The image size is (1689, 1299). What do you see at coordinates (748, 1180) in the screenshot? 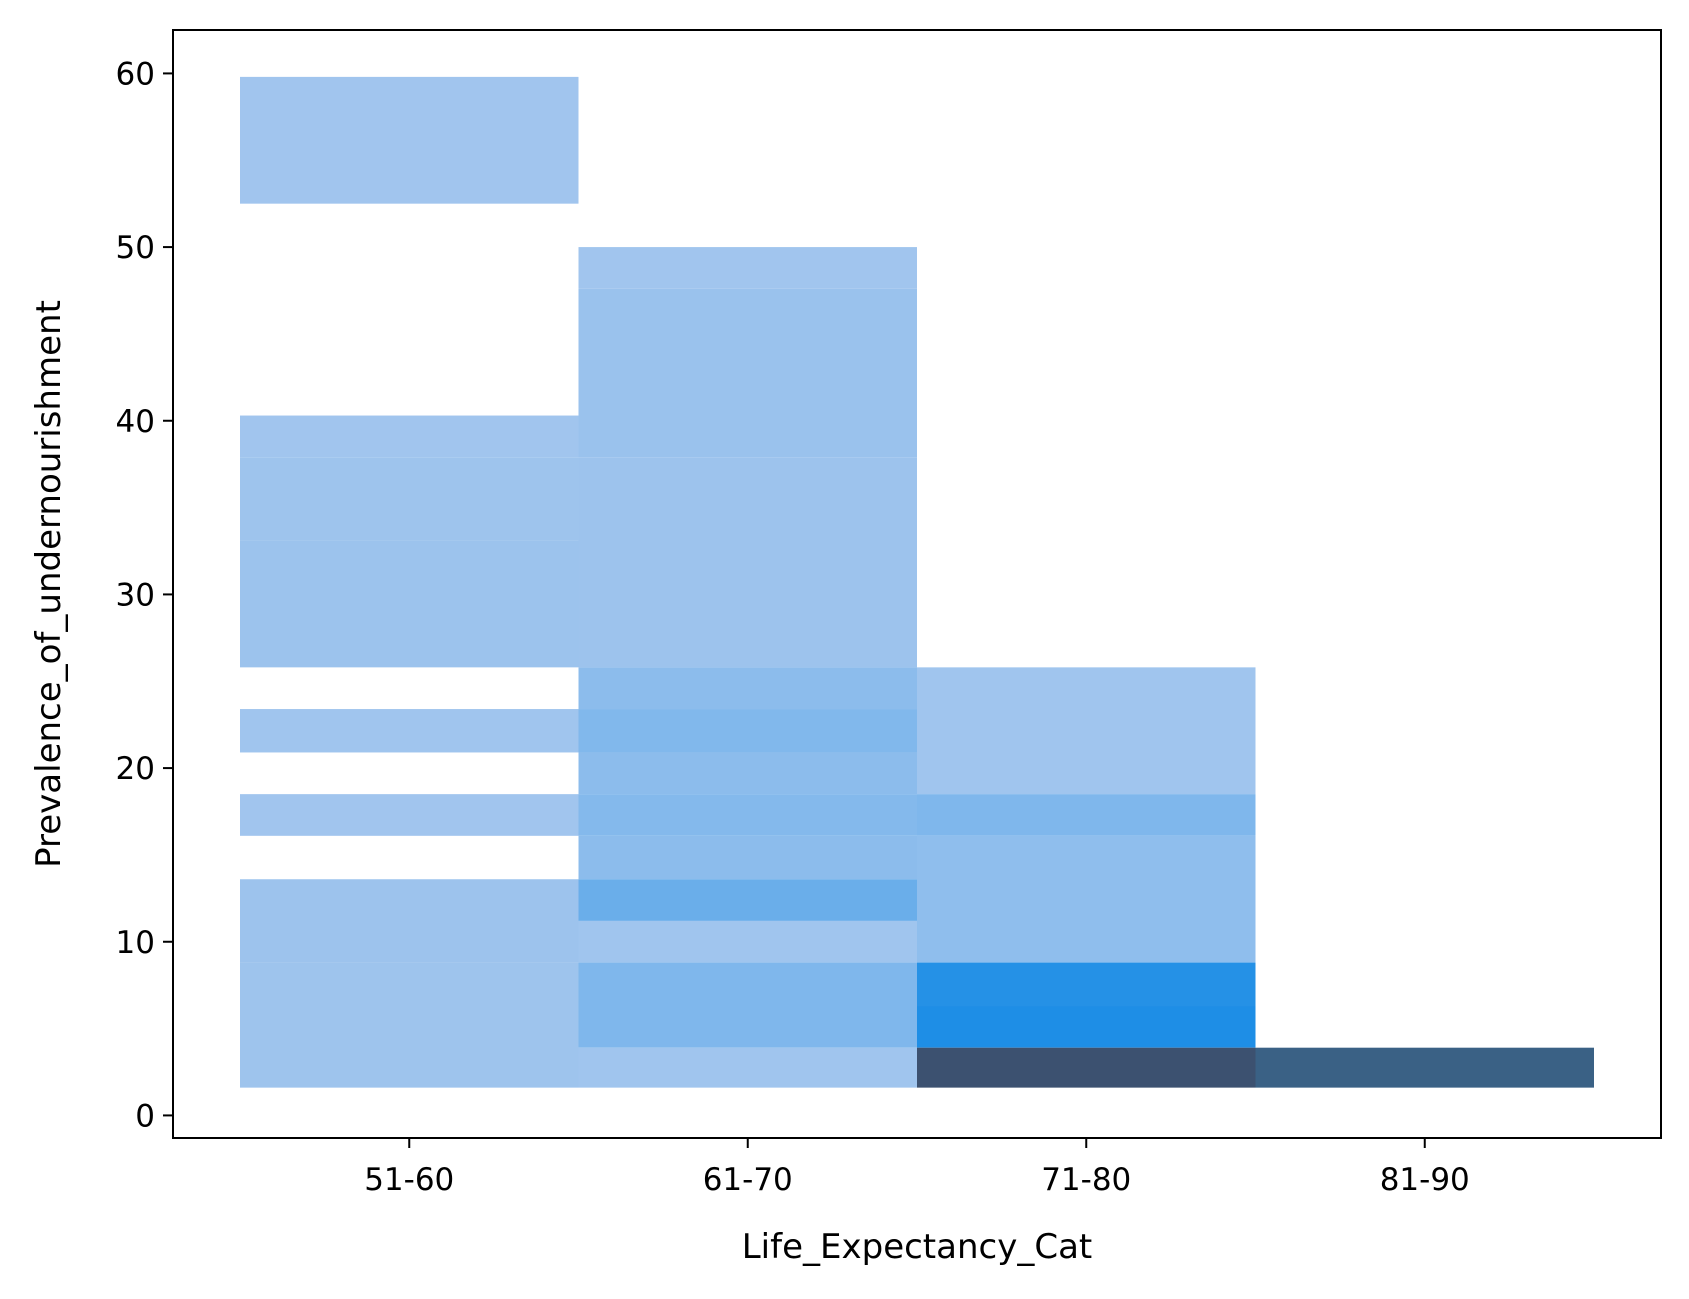
I see `x-tick-label: 61-70` at bounding box center [748, 1180].